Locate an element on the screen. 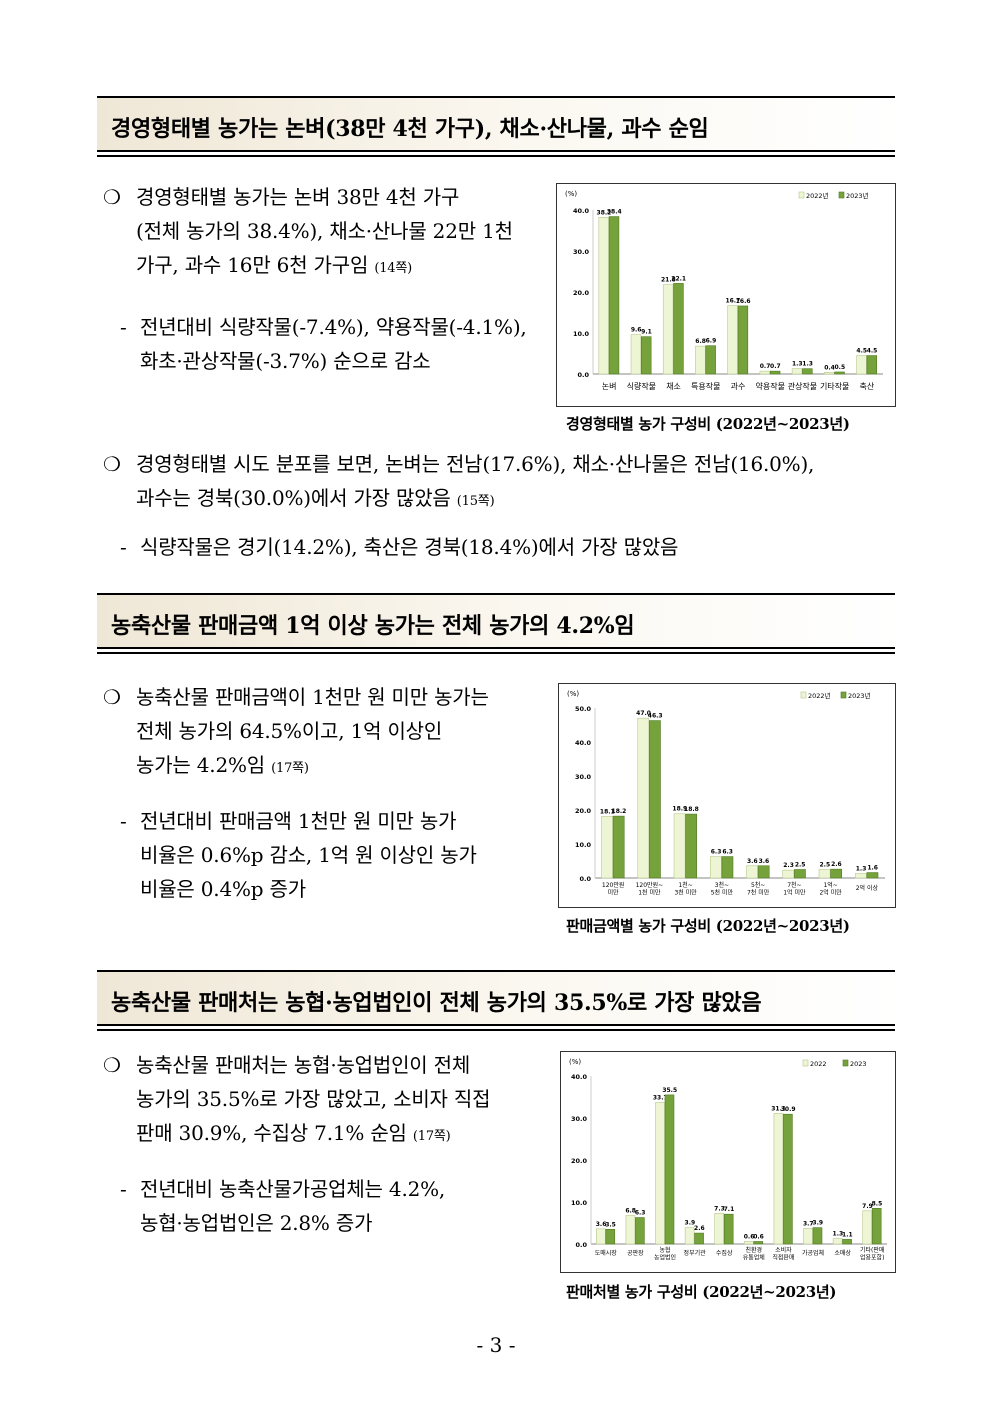  category-label: 논벼 is located at coordinates (609, 386).